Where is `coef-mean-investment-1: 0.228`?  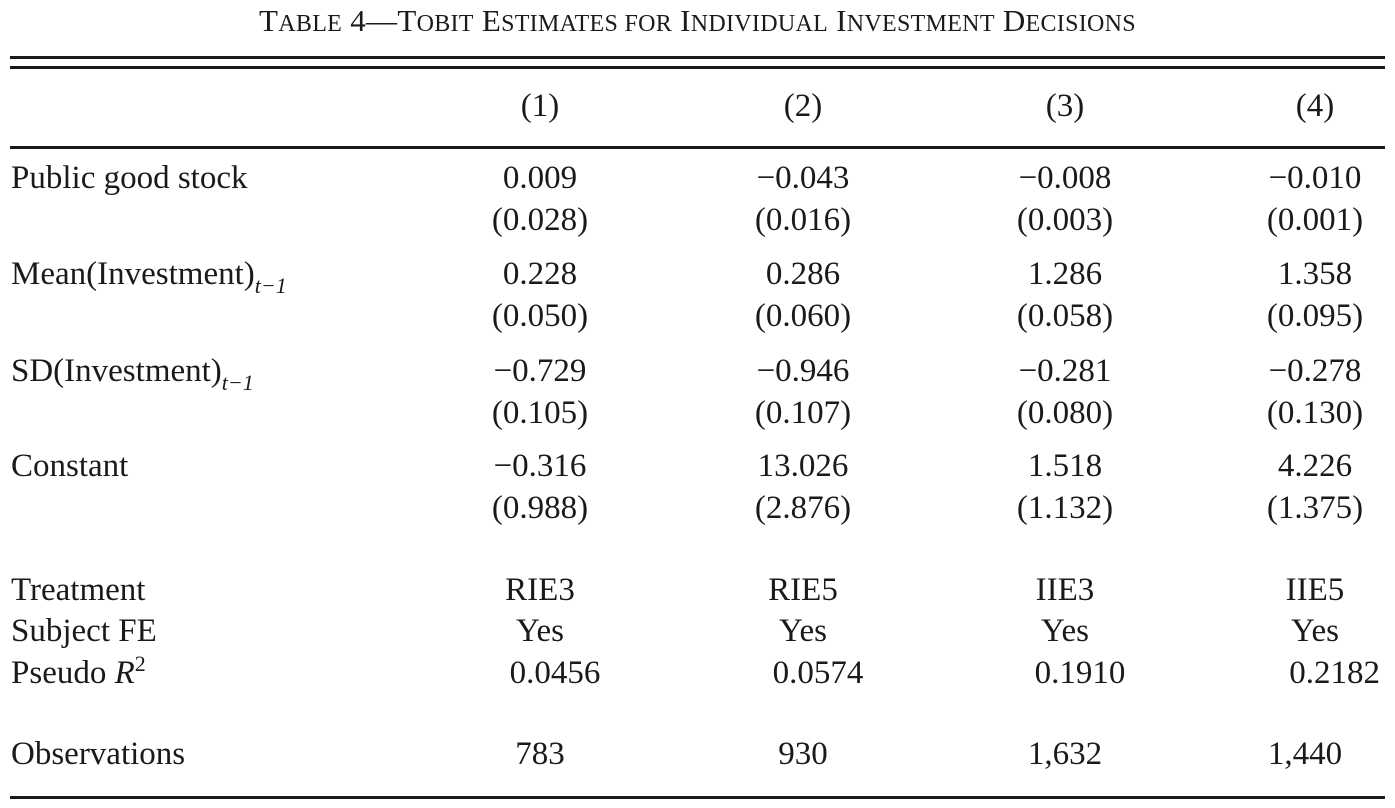
coef-mean-investment-1: 0.228 is located at coordinates (540, 274).